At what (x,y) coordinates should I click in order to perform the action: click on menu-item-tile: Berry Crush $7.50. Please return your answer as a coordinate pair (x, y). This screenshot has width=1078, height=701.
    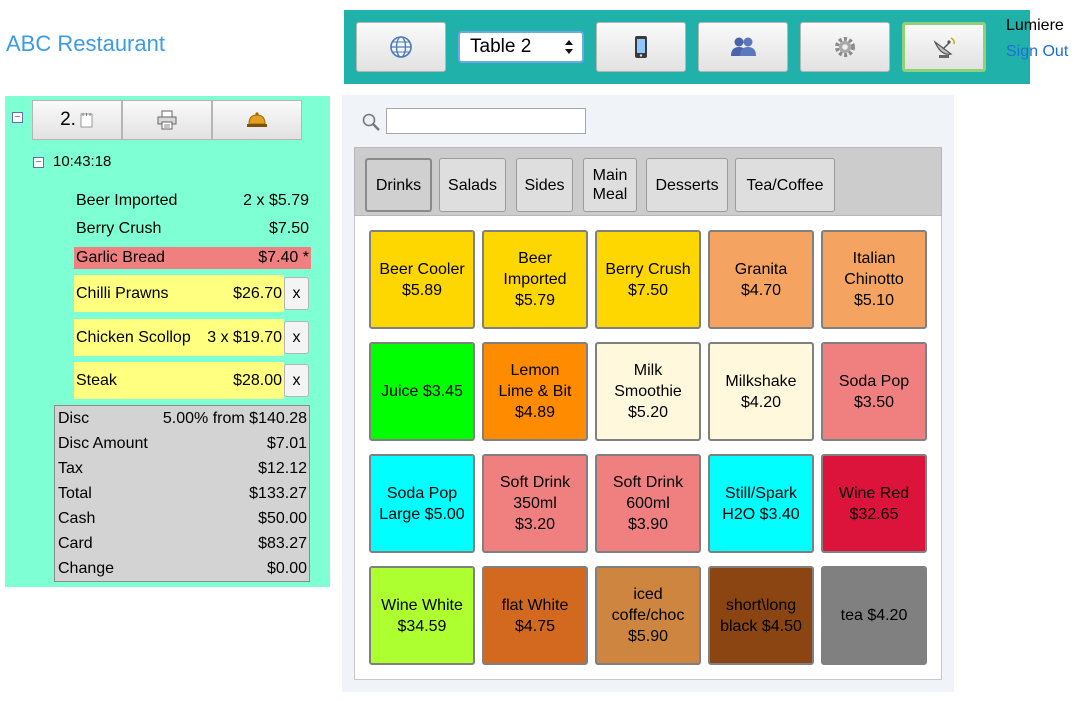
    Looking at the image, I should click on (648, 279).